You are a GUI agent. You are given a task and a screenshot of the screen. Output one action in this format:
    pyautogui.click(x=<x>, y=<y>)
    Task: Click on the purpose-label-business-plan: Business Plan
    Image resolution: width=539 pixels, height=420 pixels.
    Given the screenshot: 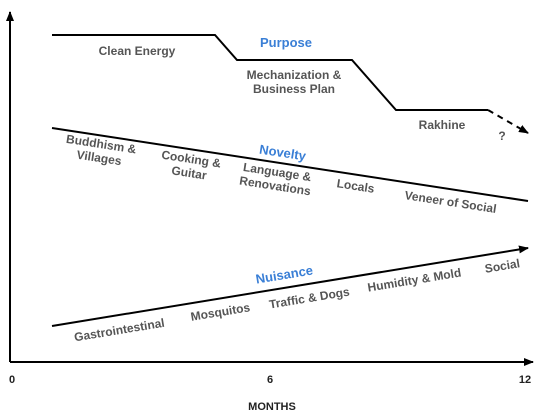 What is the action you would take?
    pyautogui.click(x=294, y=89)
    